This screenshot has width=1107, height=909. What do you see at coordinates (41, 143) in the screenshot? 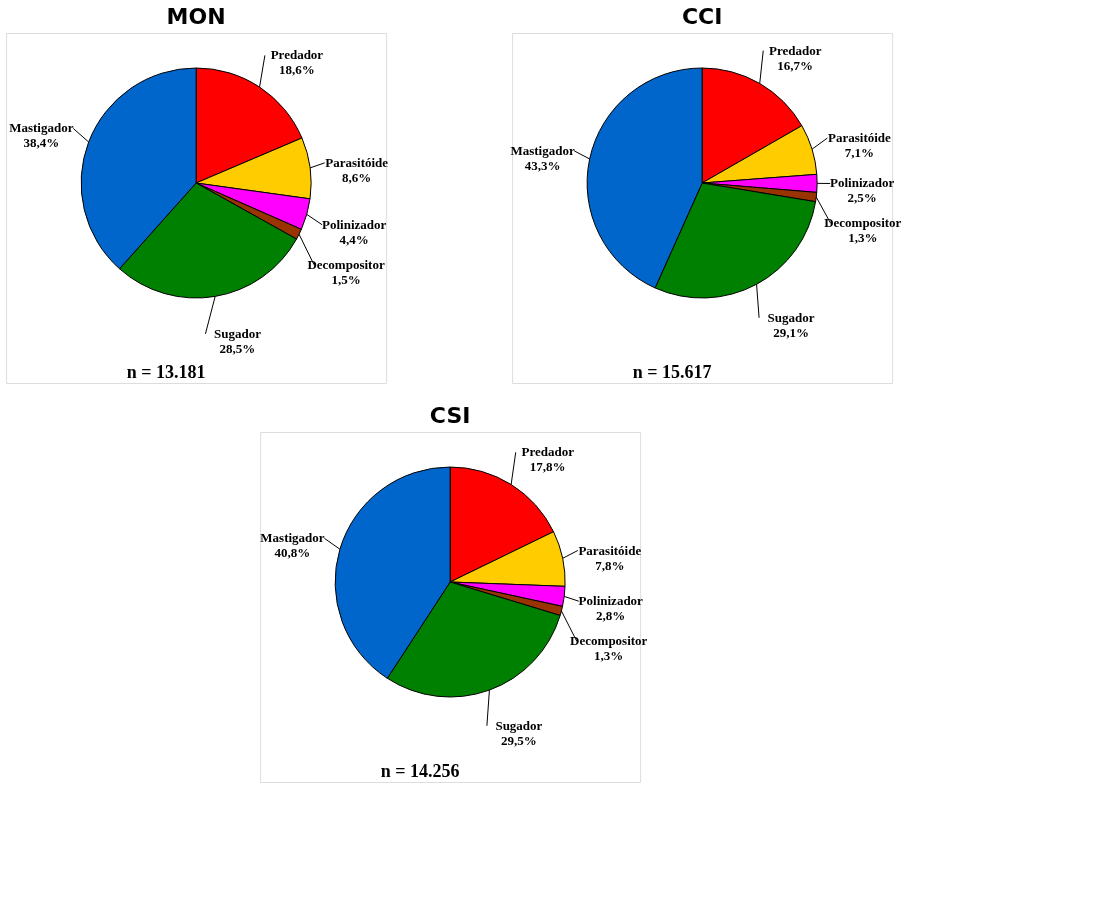
I see `data-label: 38,4%` at bounding box center [41, 143].